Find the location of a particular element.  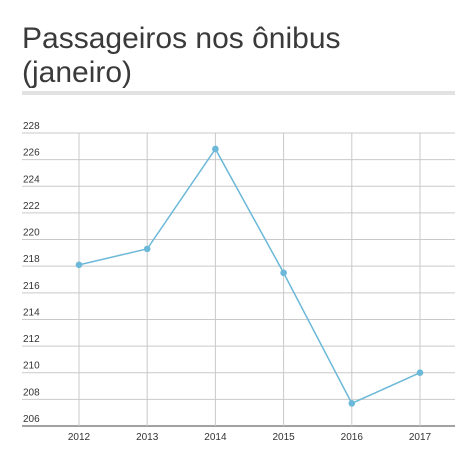

y-tick-label: 226 is located at coordinates (31, 153).